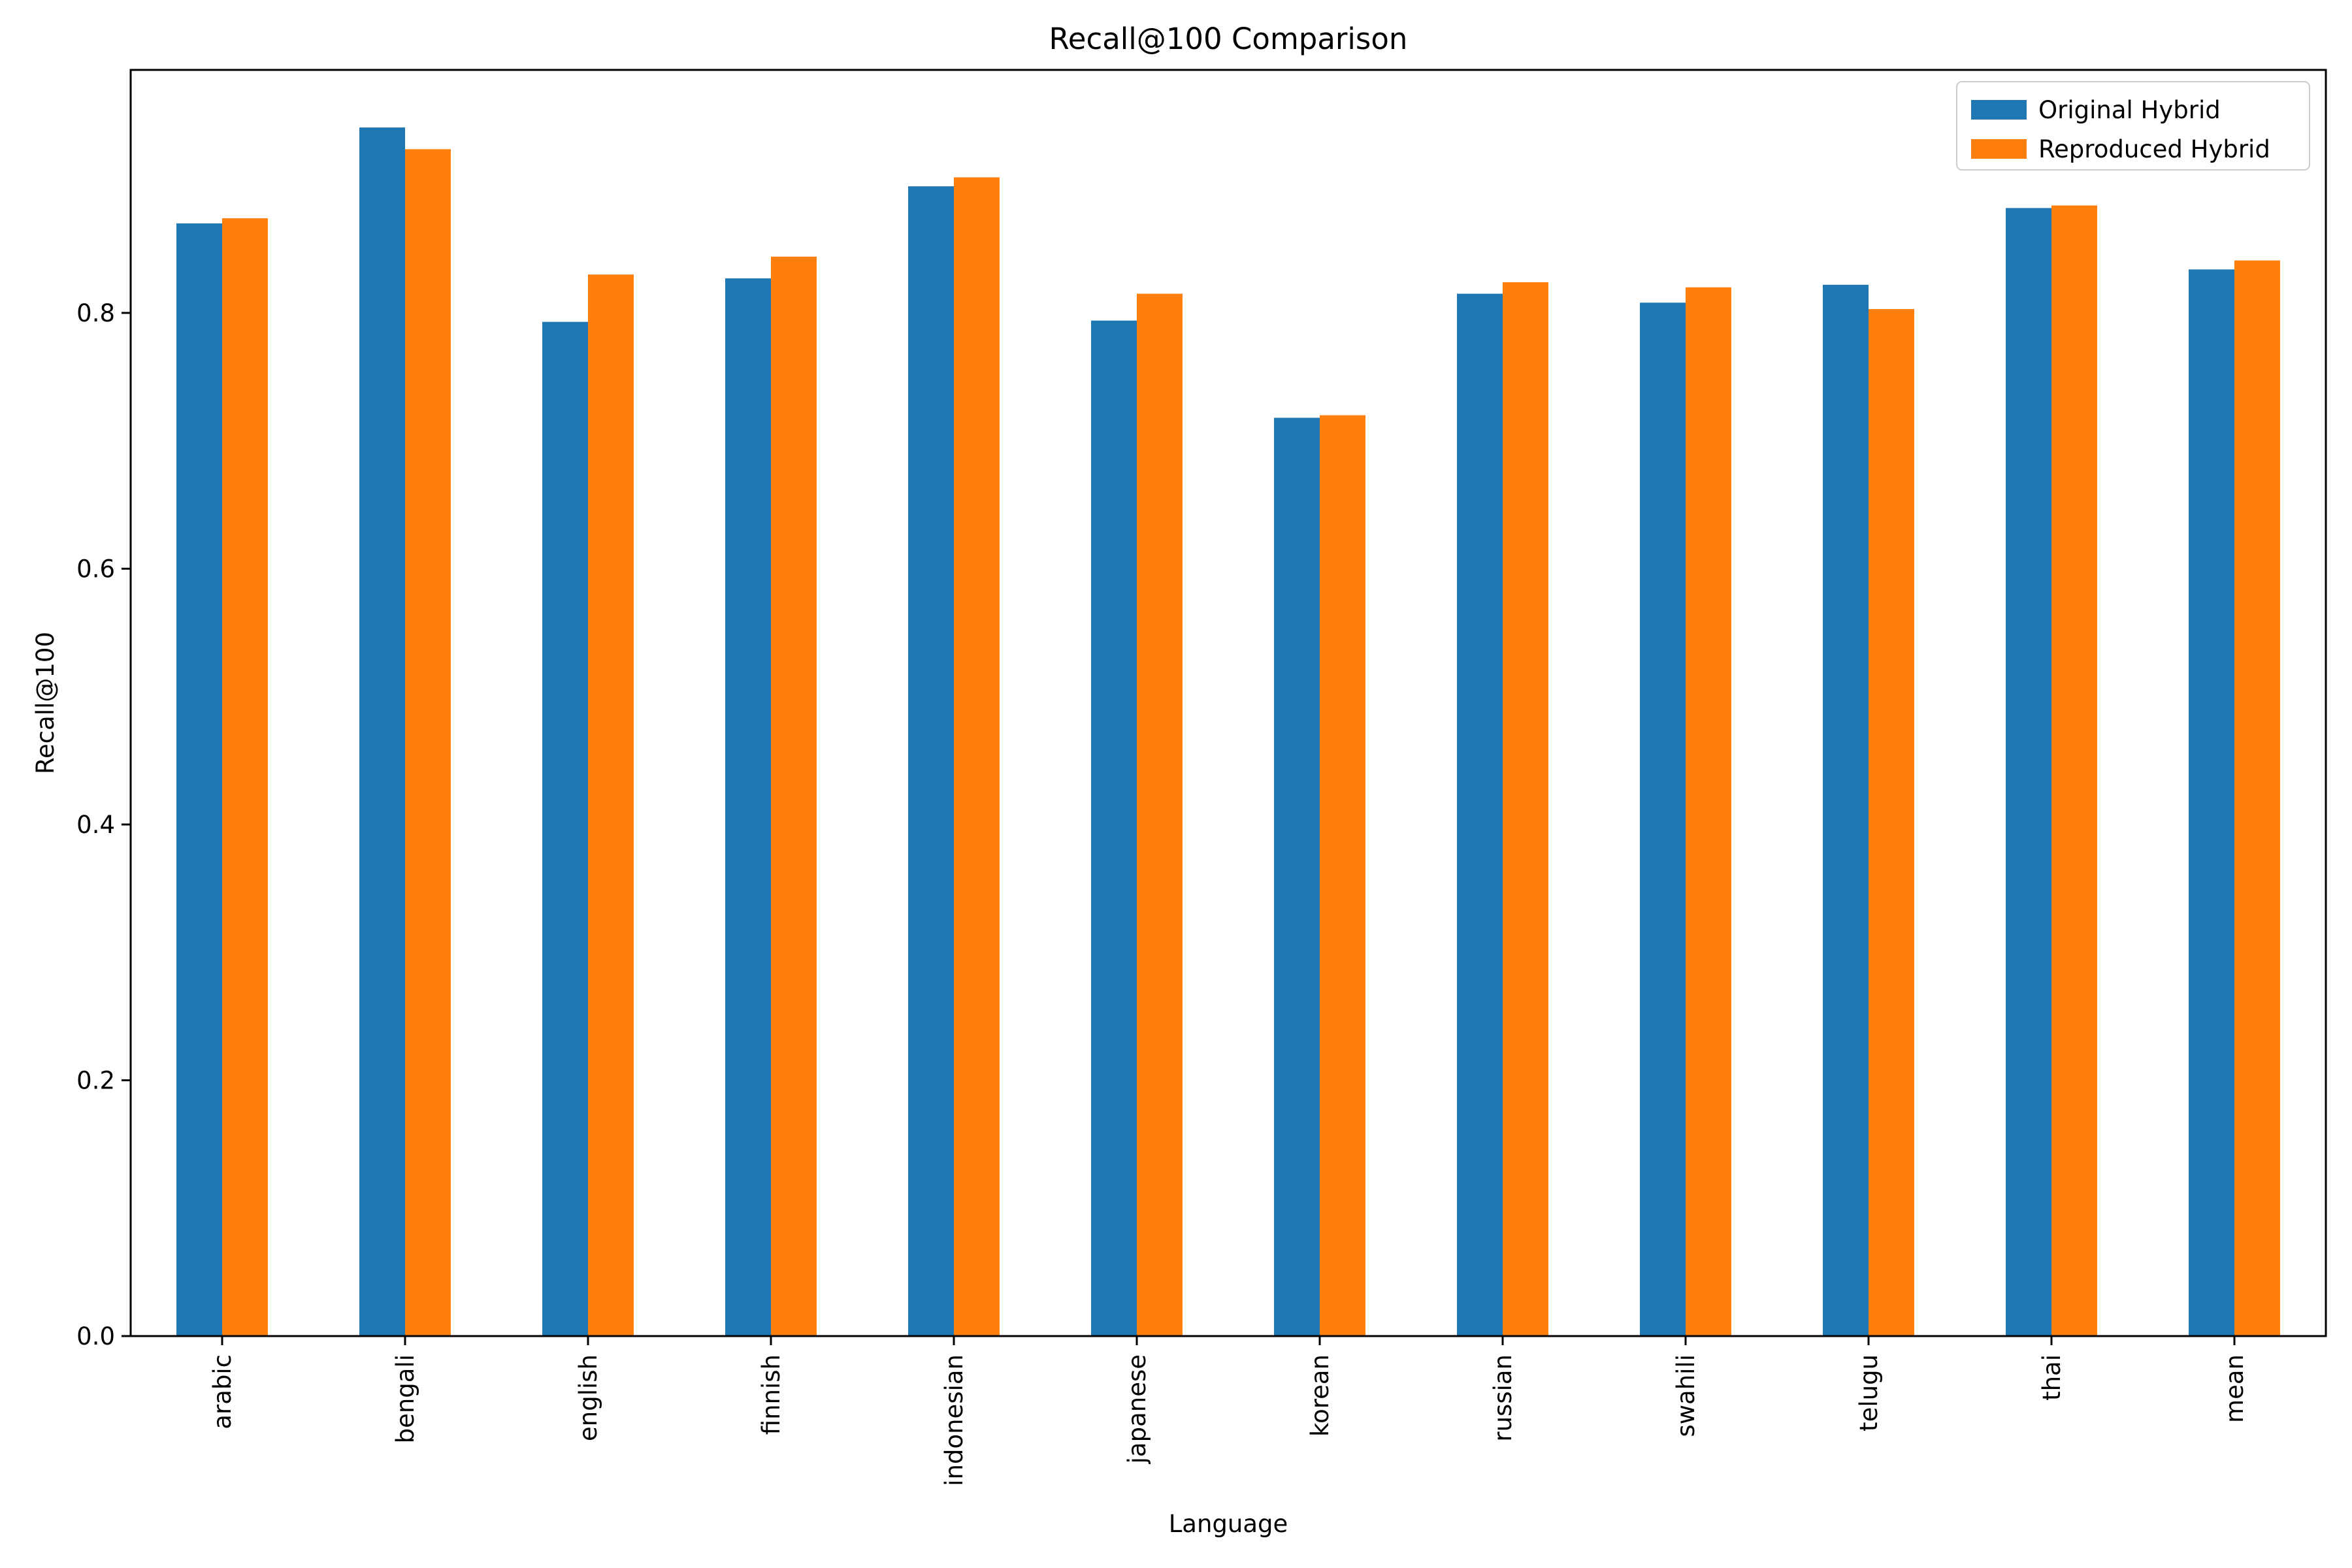 The width and height of the screenshot is (2352, 1568). Describe the element at coordinates (1999, 110) in the screenshot. I see `legend-swatch-original-hybrid` at that location.